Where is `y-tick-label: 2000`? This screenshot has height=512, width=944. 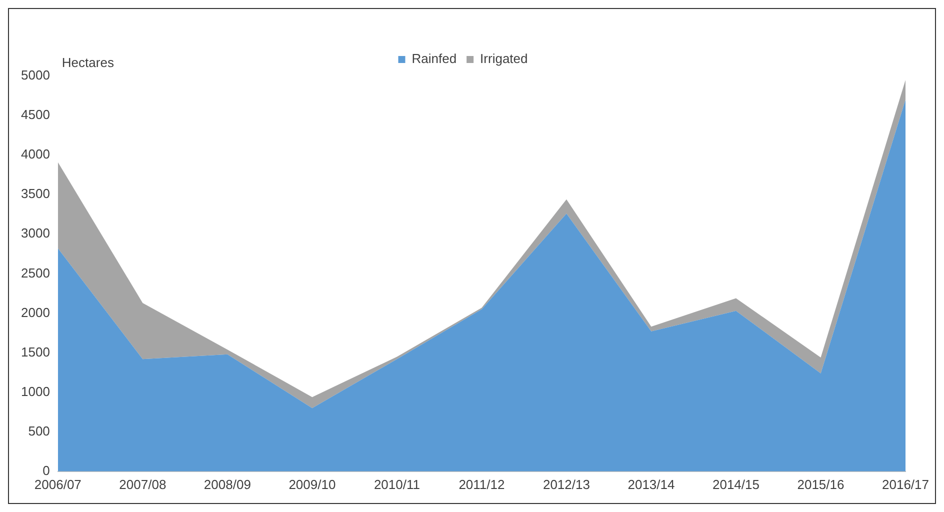 y-tick-label: 2000 is located at coordinates (35, 312).